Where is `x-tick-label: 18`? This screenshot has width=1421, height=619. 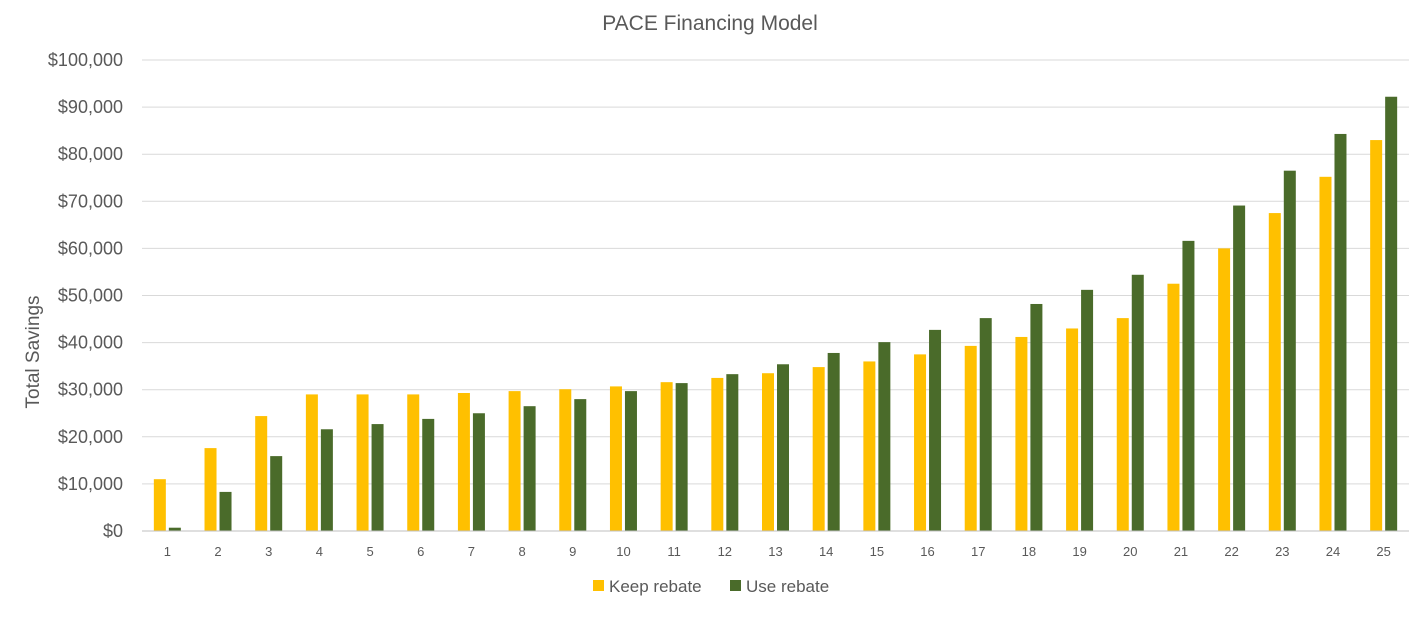
x-tick-label: 18 is located at coordinates (1029, 551).